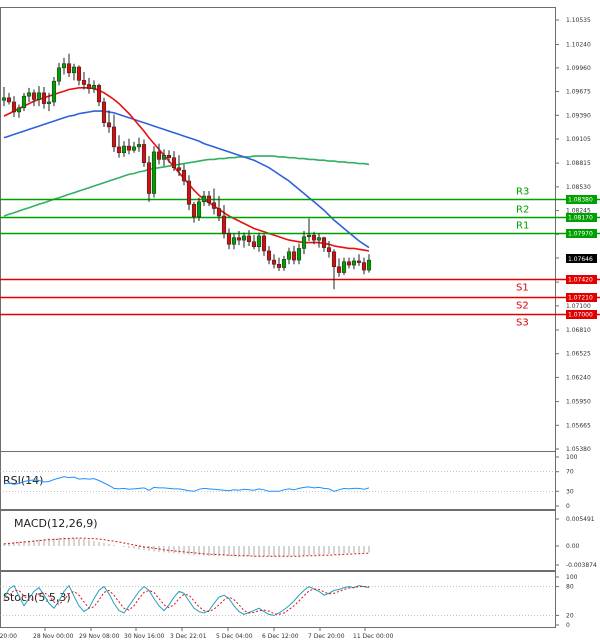 The image size is (600, 641). I want to click on stoch-lines: 100 80 20 0, so click(289, 601).